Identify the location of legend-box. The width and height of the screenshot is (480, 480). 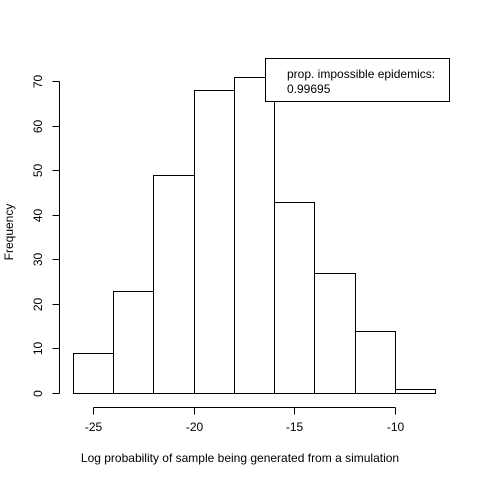
(357, 80).